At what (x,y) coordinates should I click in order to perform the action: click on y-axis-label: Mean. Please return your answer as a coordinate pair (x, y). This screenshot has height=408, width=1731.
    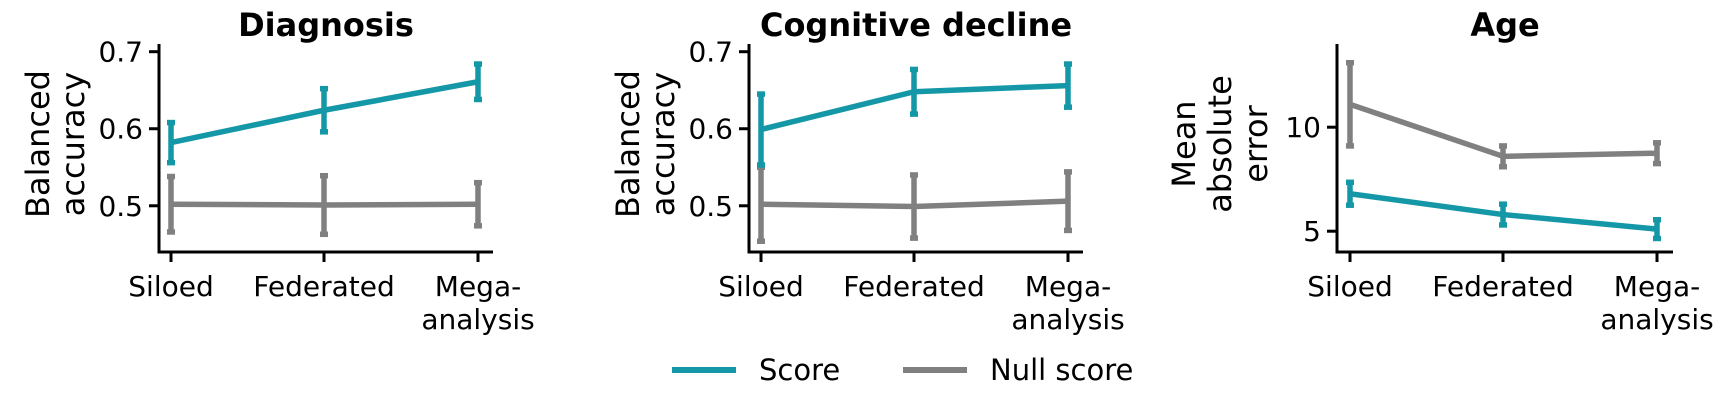
    Looking at the image, I should click on (1184, 143).